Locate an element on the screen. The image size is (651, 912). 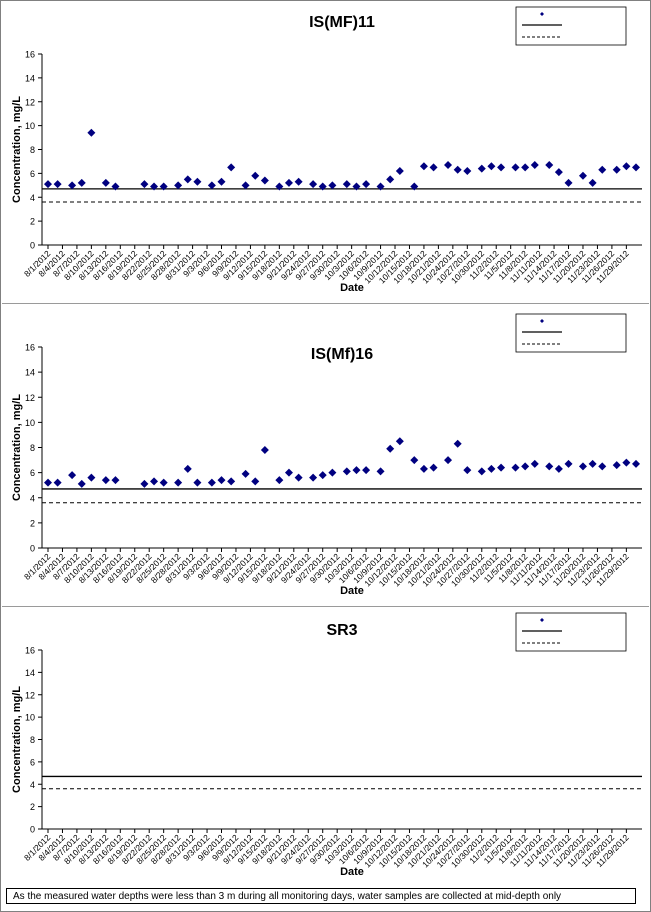
legend-box is located at coordinates (571, 333).